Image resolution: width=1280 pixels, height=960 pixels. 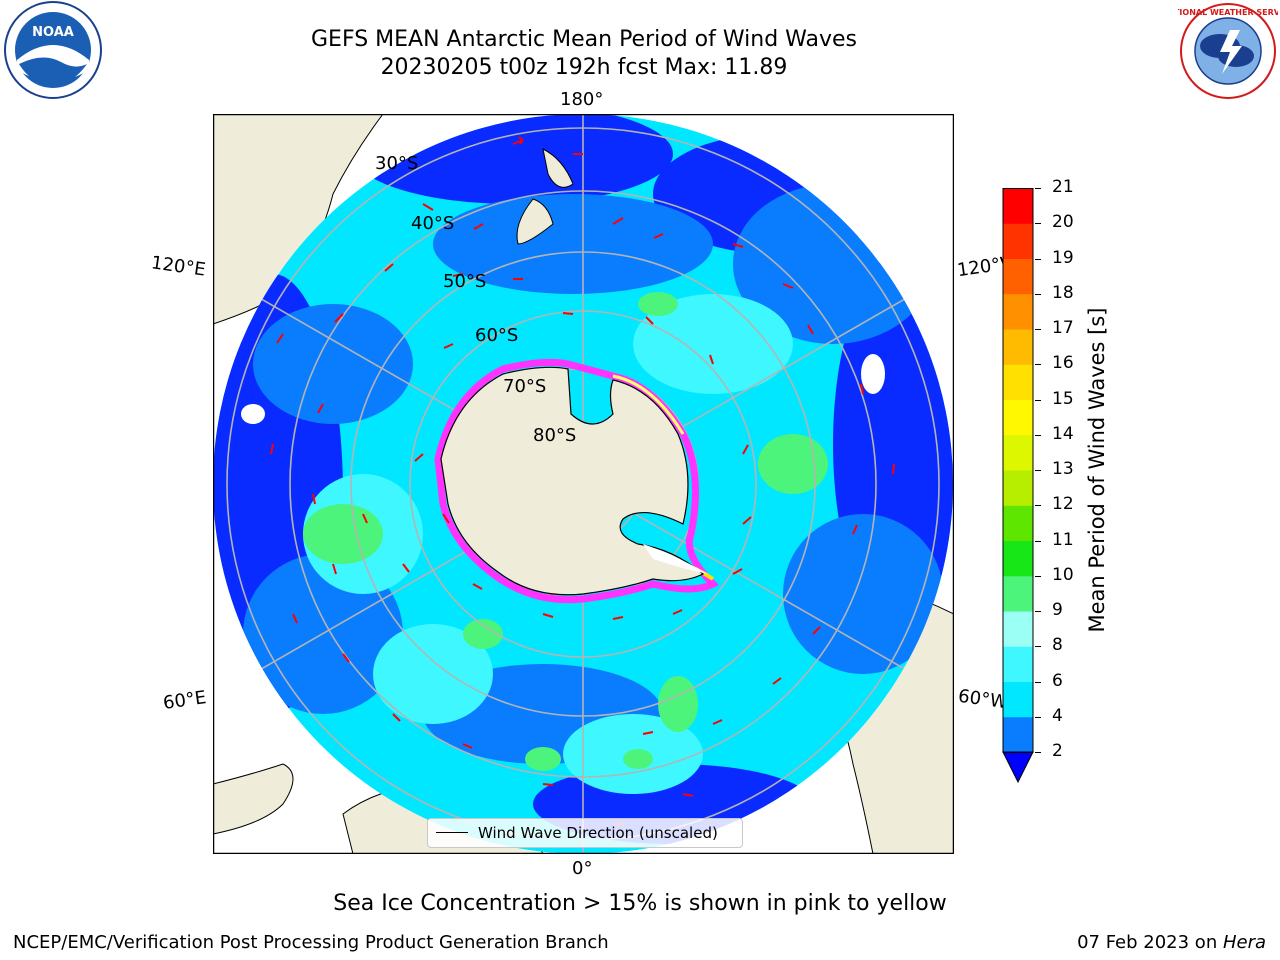 I want to click on lon-label-0: 0°, so click(x=582, y=868).